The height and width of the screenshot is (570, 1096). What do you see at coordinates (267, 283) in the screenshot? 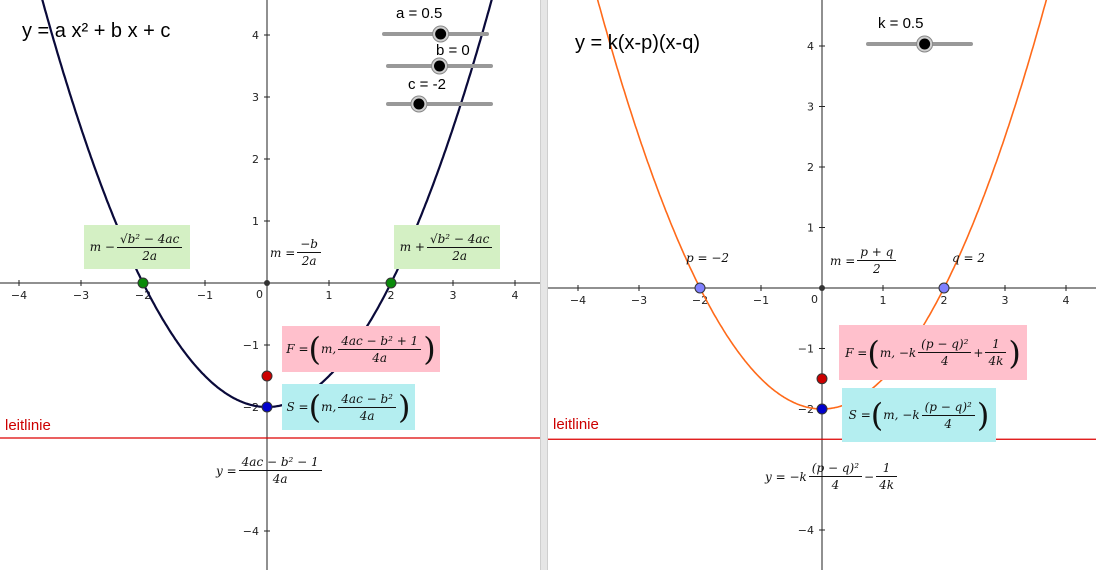
I see `left-origin-point` at bounding box center [267, 283].